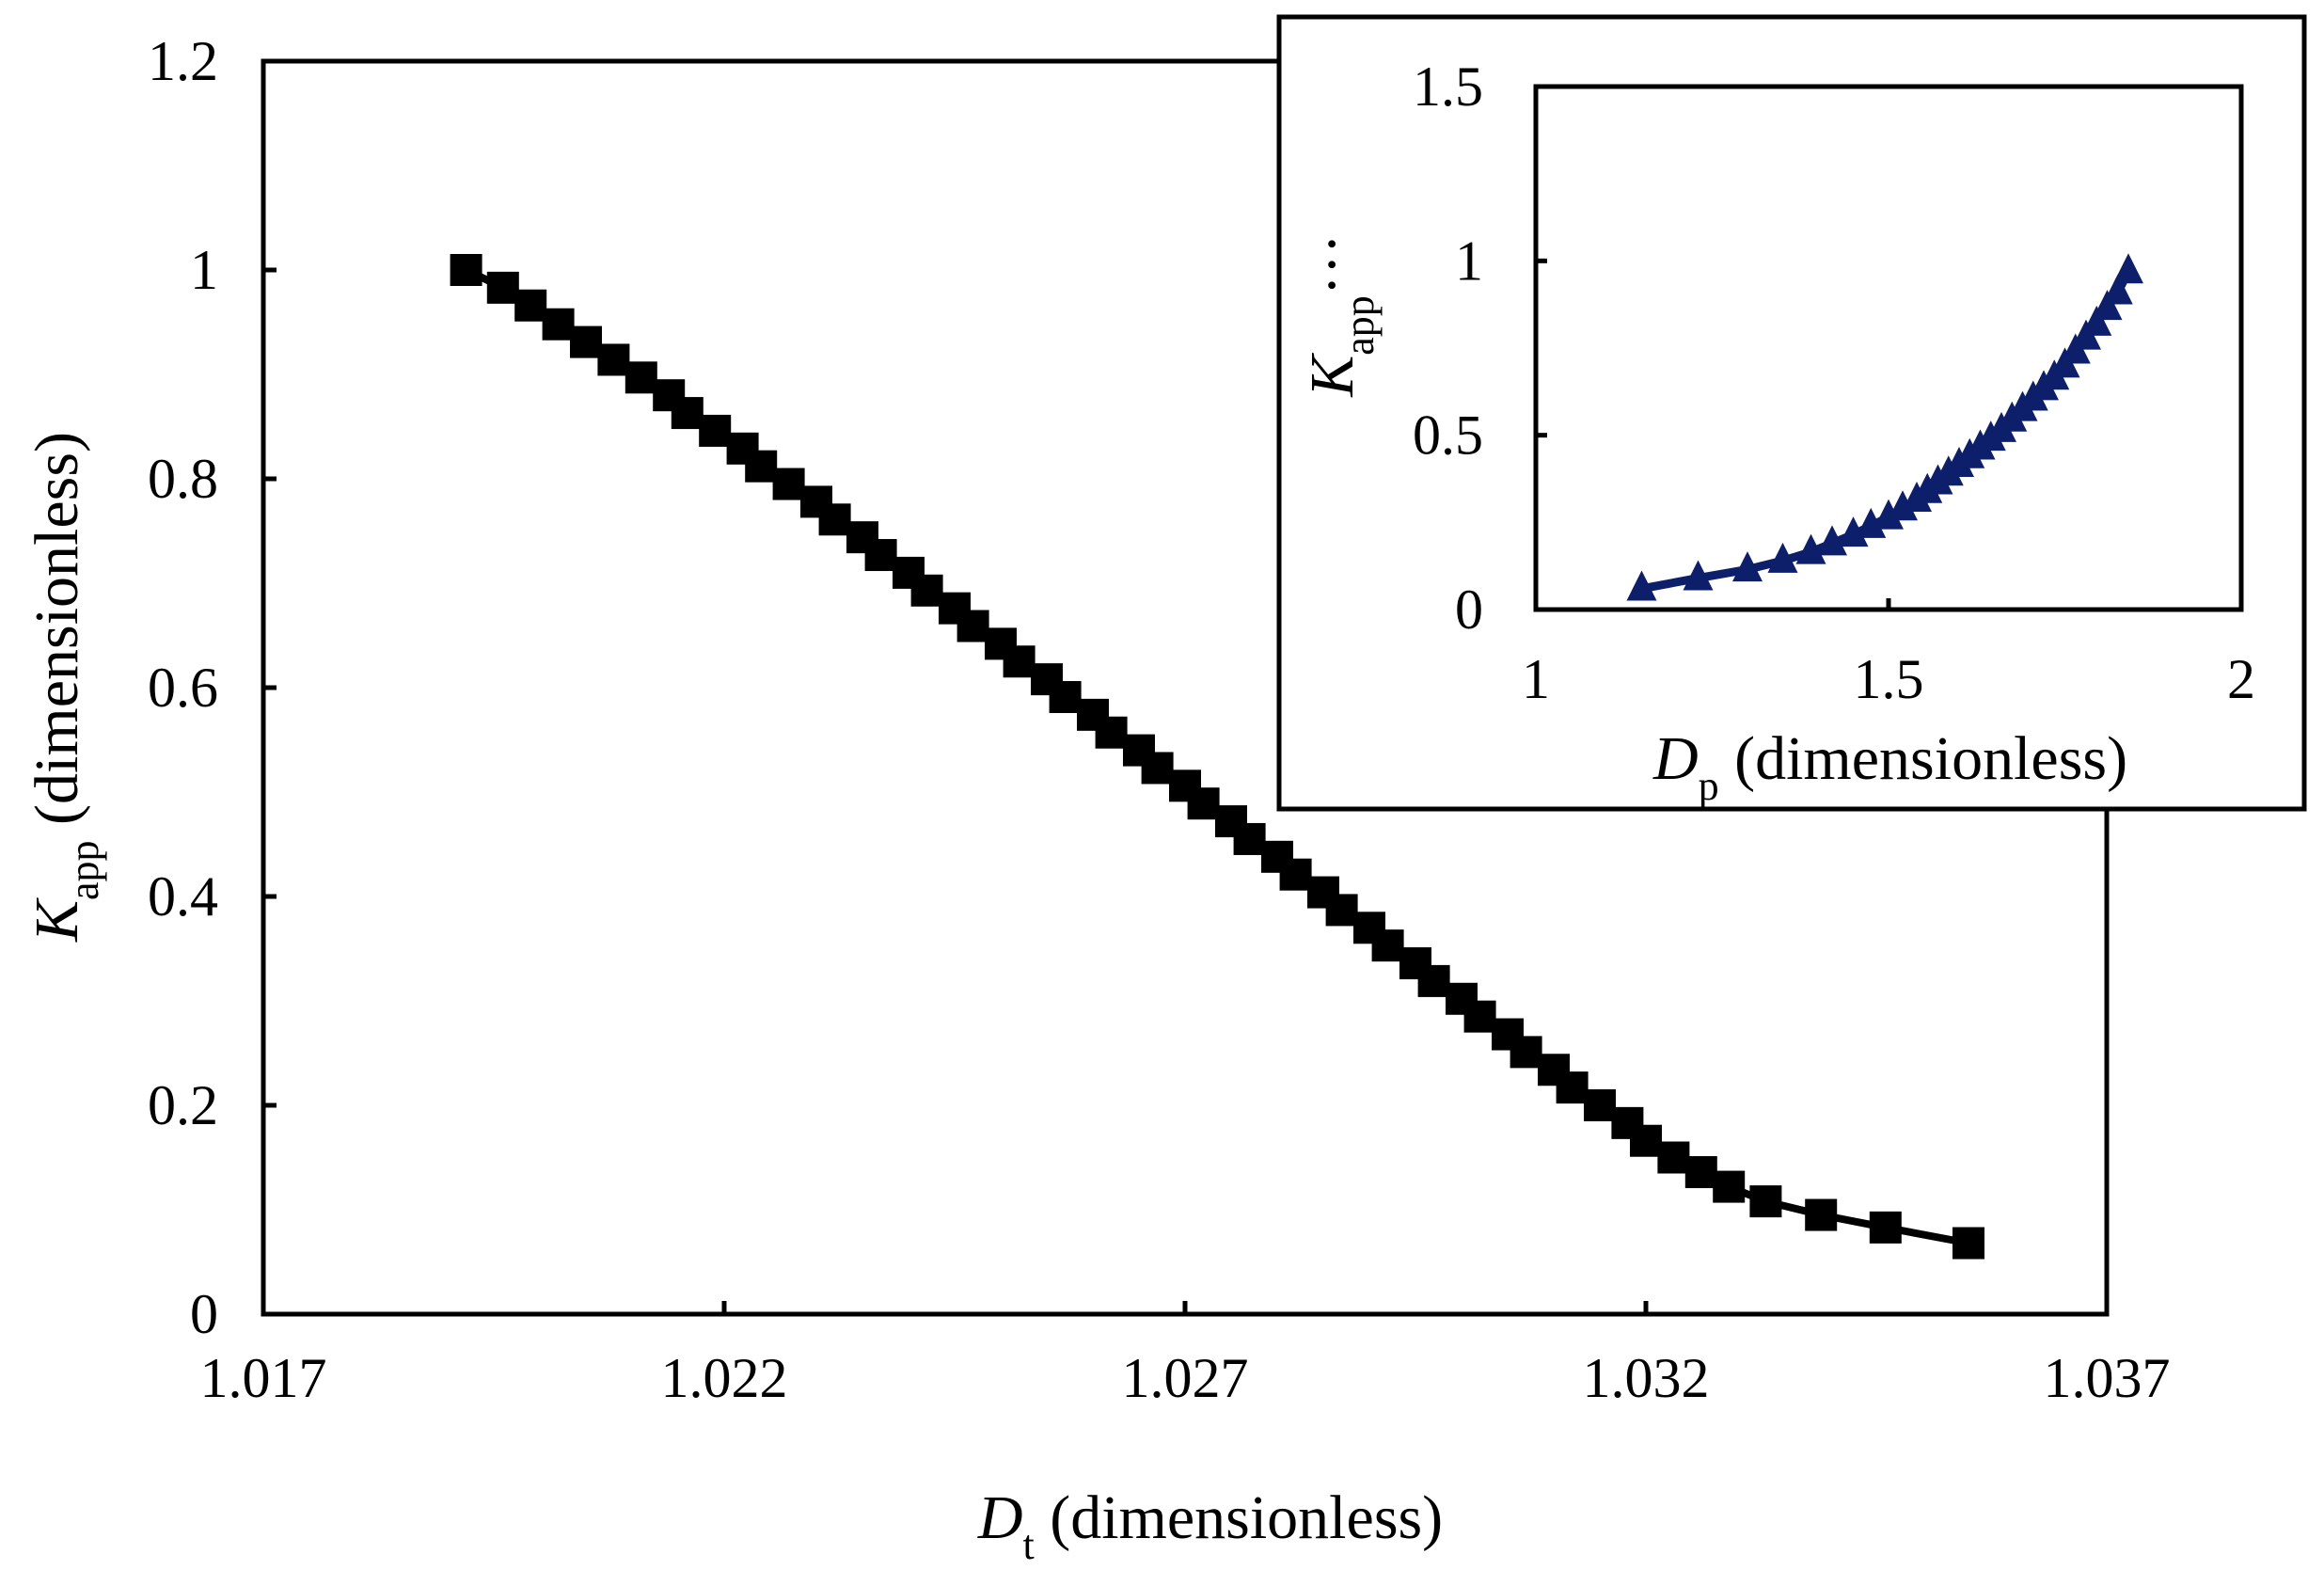  I want to click on inset-y-axis-symbol: K, so click(1332, 376).